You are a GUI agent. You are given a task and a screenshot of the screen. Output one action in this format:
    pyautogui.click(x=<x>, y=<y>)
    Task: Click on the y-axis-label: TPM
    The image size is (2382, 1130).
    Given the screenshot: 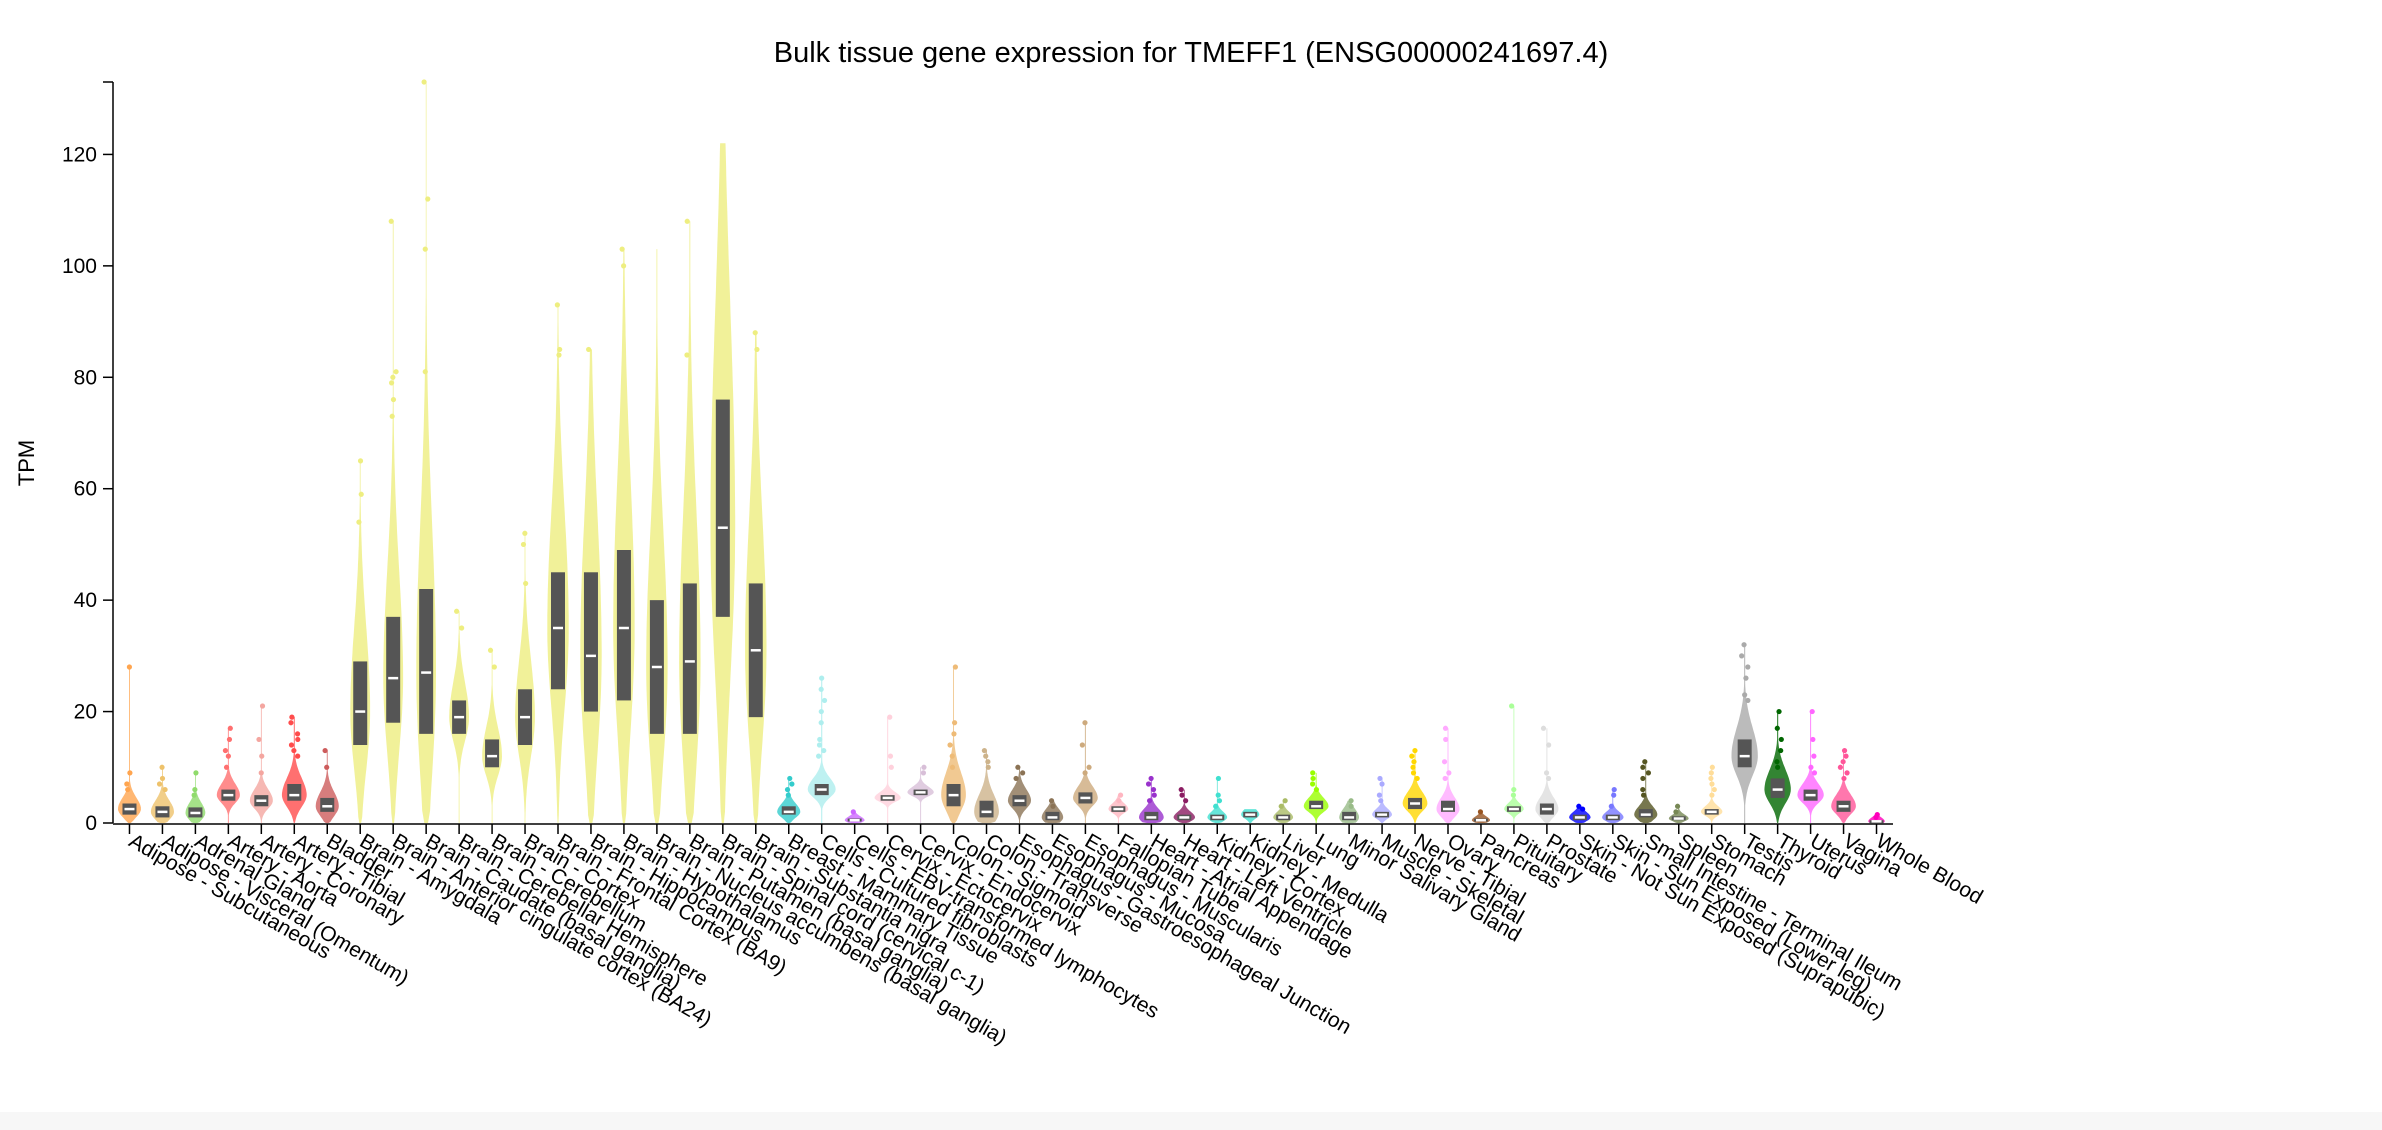 What is the action you would take?
    pyautogui.click(x=26, y=463)
    